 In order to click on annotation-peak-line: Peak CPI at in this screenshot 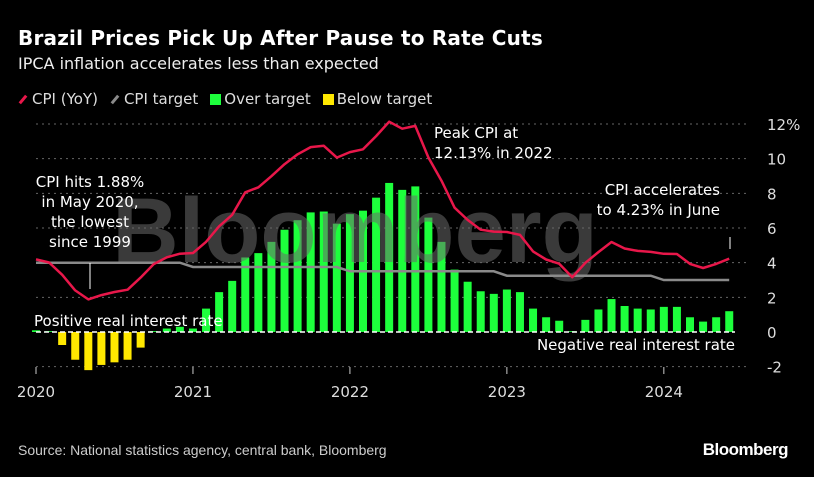, I will do `click(476, 133)`.